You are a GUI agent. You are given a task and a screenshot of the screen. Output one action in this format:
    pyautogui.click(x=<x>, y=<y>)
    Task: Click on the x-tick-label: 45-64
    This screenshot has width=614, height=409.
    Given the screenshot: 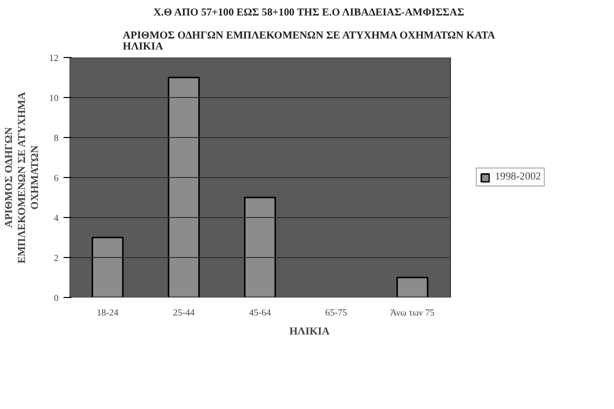 What is the action you would take?
    pyautogui.click(x=260, y=313)
    